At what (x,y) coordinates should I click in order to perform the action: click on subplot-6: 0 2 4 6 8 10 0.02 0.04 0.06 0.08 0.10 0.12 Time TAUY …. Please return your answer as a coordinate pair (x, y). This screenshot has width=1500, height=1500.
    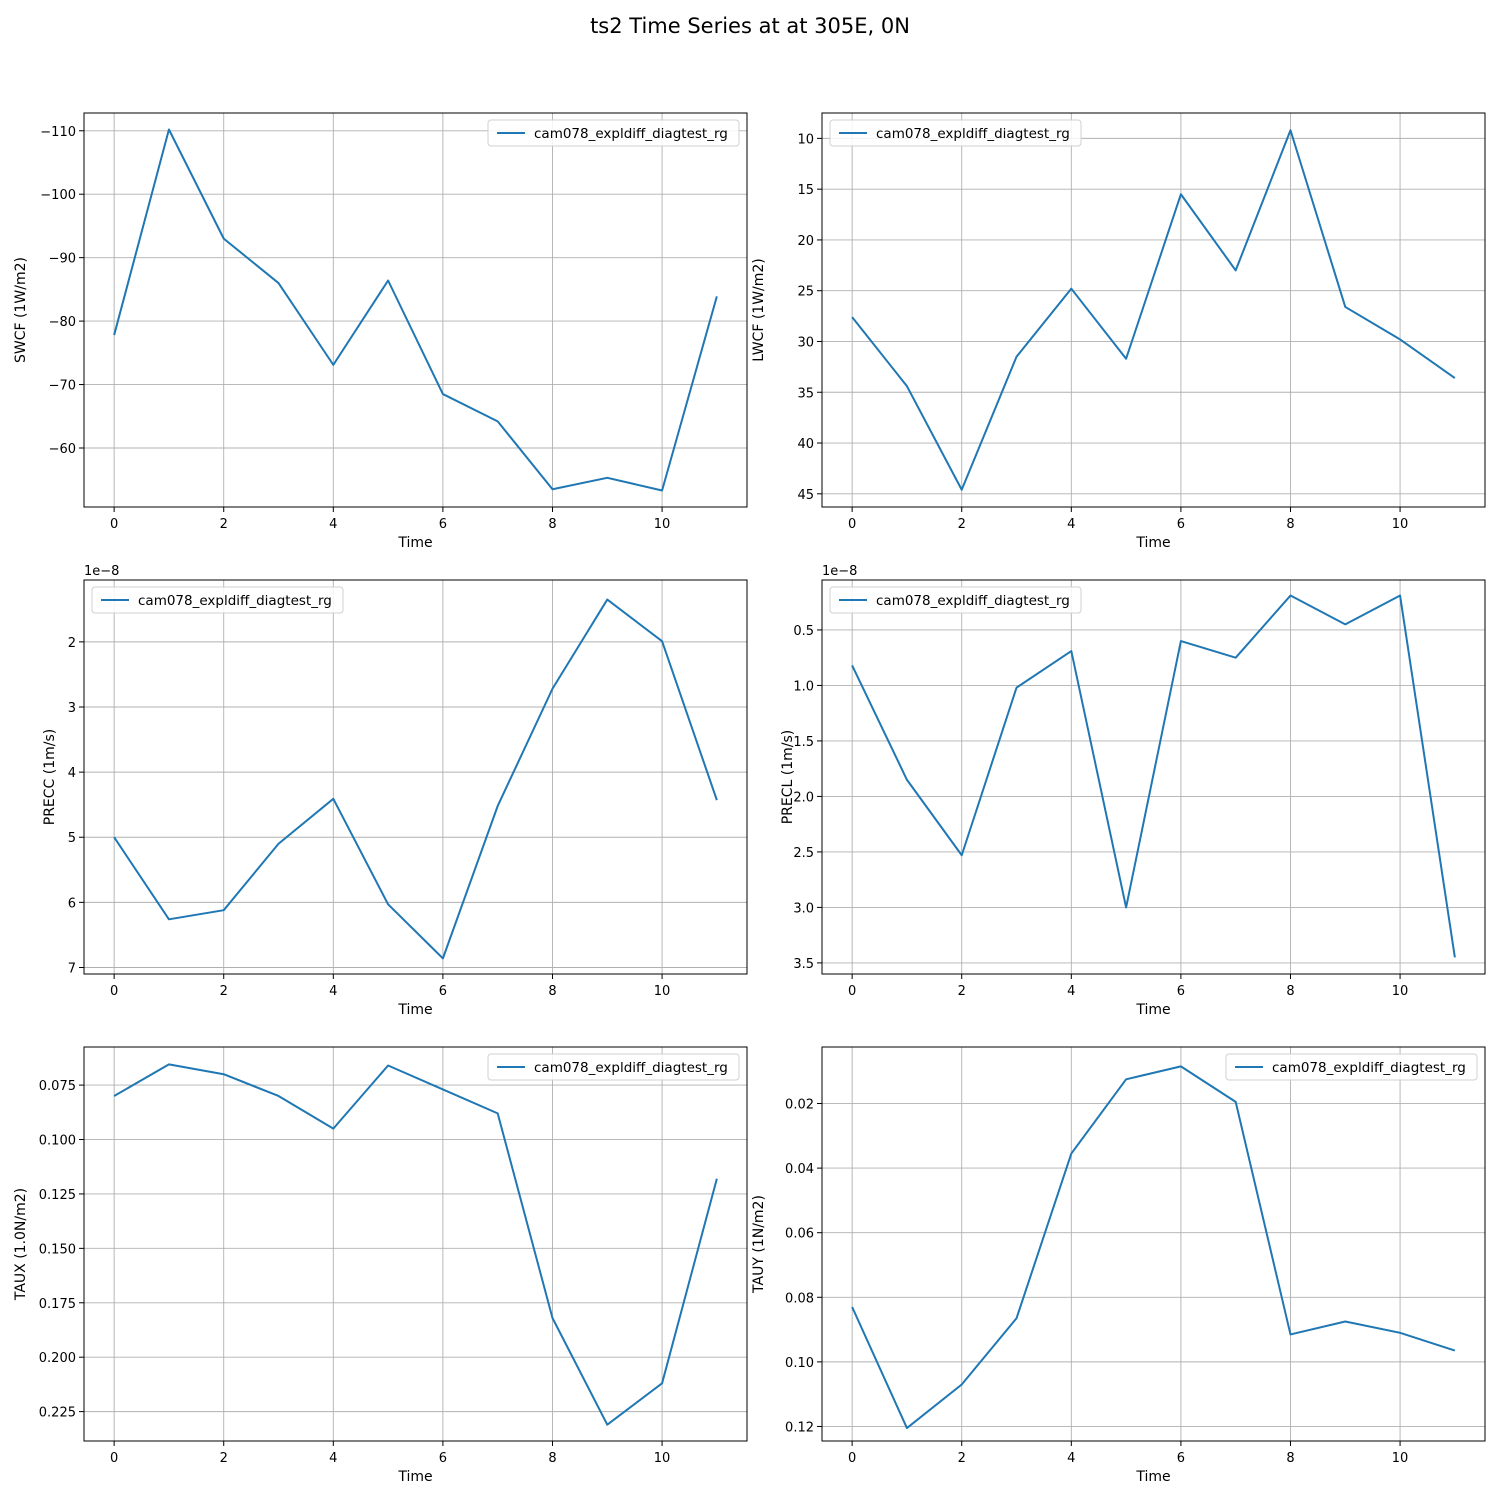
    Looking at the image, I should click on (1118, 1265).